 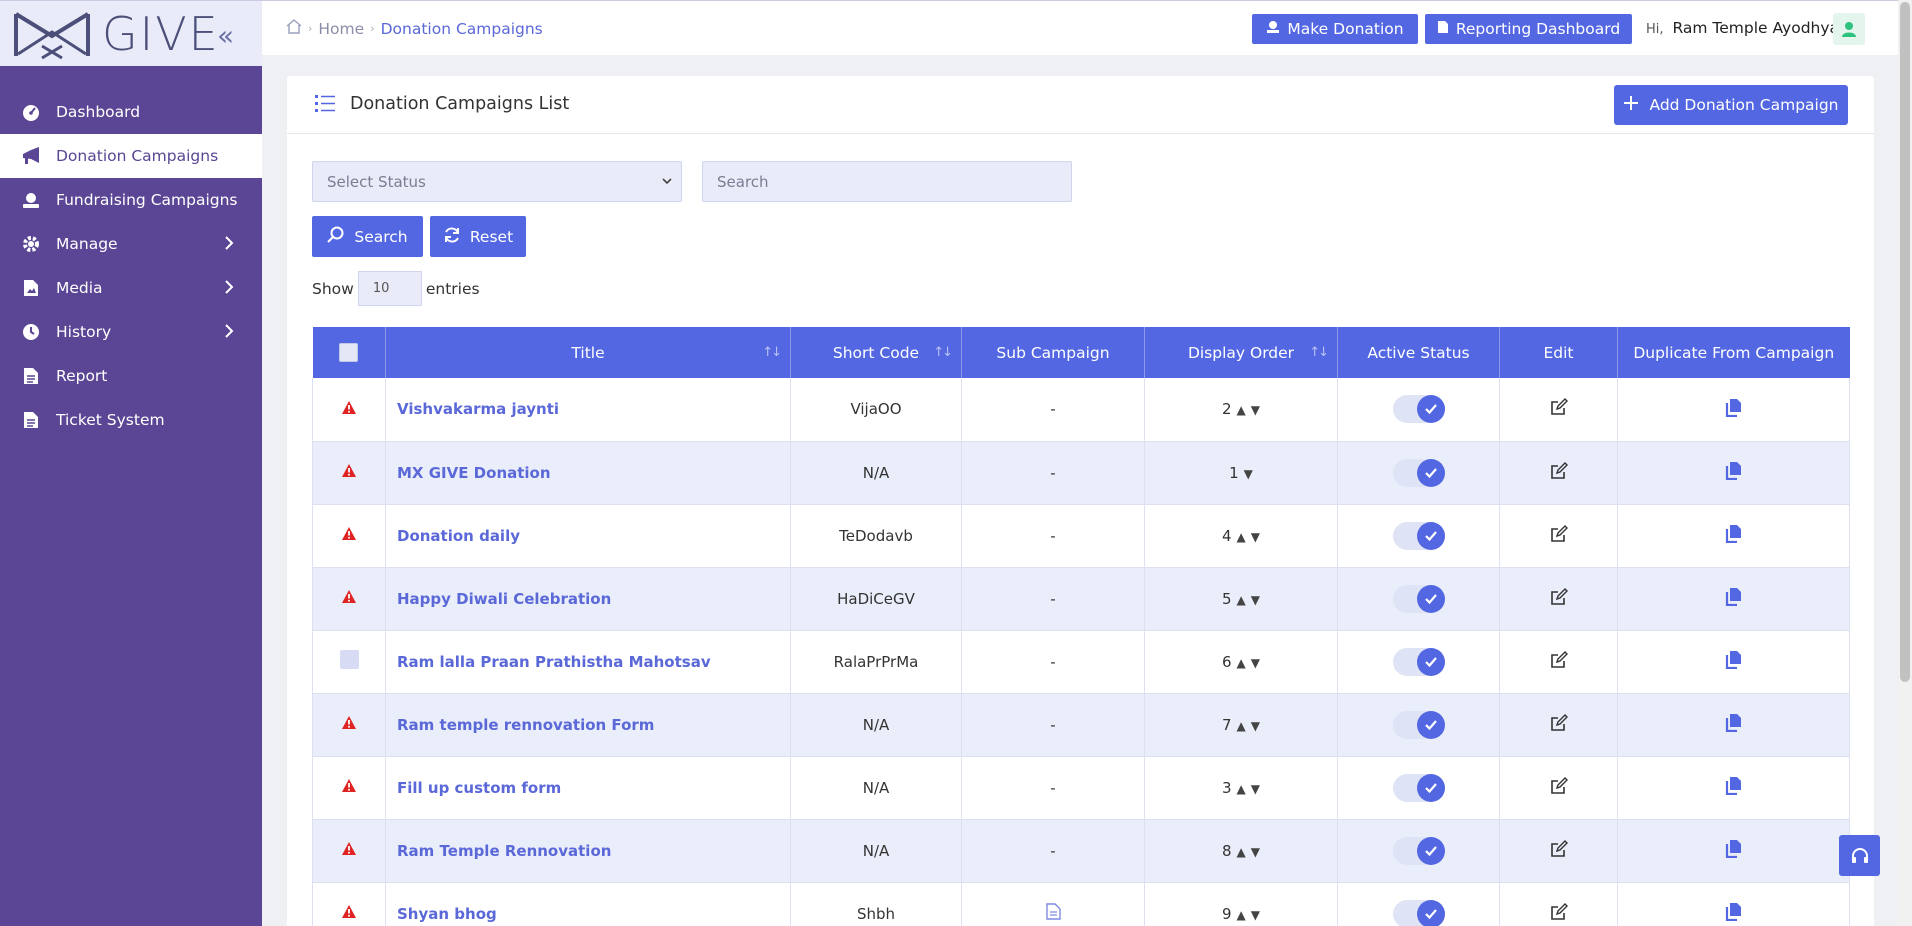 I want to click on campaign-title-link: Ram Temple Rennovation, so click(x=588, y=851).